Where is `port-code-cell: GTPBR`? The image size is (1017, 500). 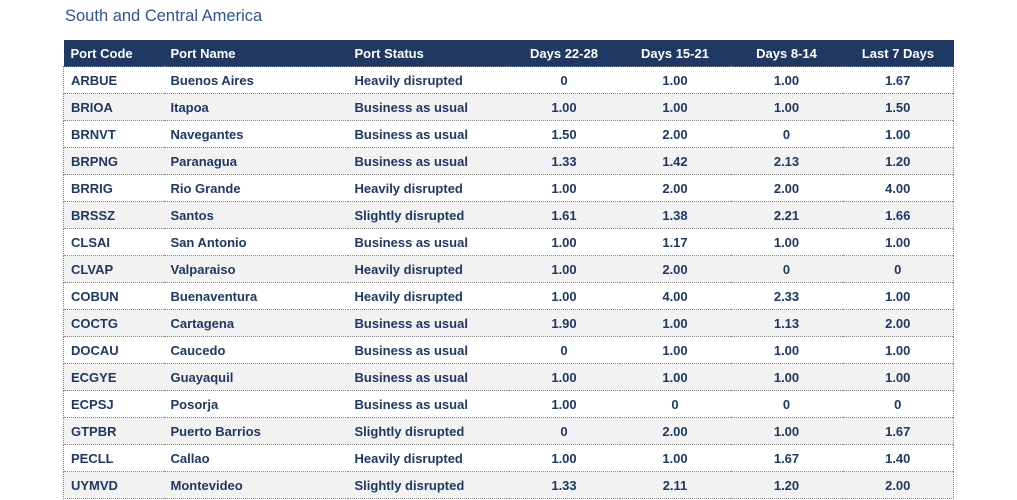 port-code-cell: GTPBR is located at coordinates (113, 431).